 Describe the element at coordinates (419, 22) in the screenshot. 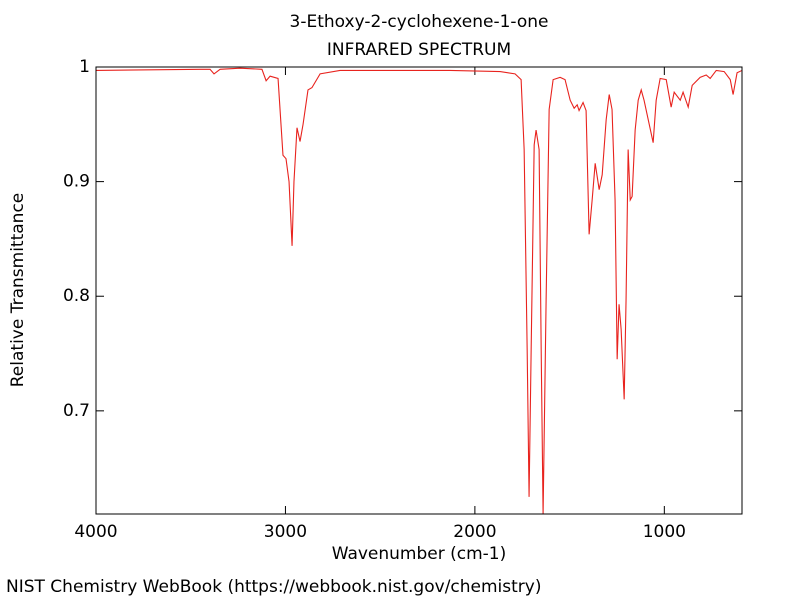

I see `chart-title: 3-Ethoxy-2-cyclohexene-1-one` at that location.